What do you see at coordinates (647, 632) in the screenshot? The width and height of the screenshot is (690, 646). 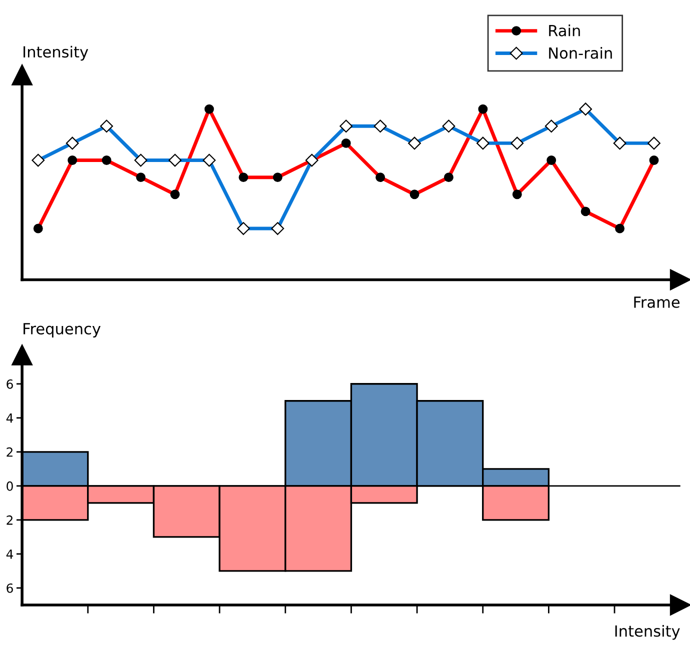 I see `x-axis-title: Intensity` at bounding box center [647, 632].